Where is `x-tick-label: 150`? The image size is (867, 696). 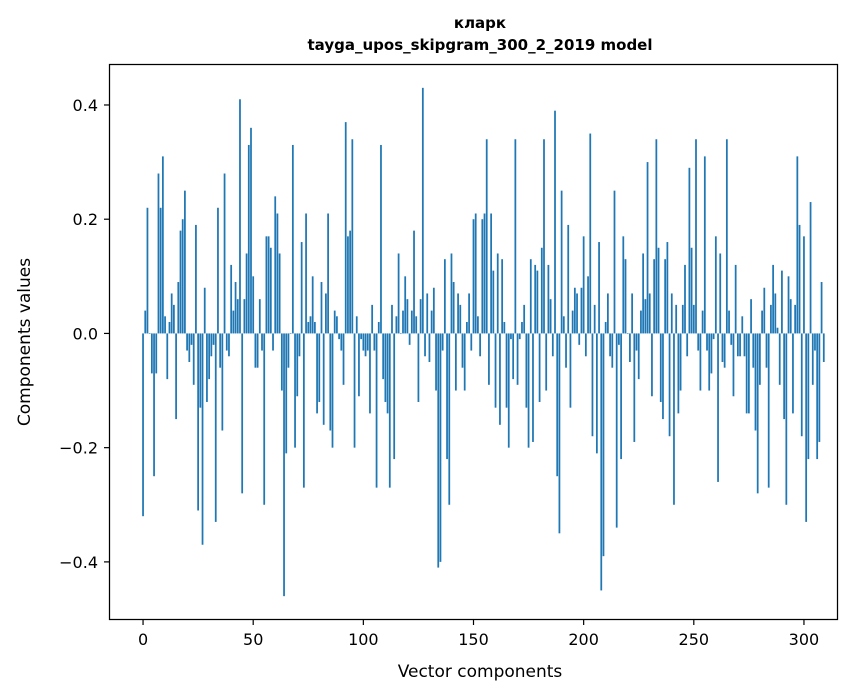 x-tick-label: 150 is located at coordinates (473, 639).